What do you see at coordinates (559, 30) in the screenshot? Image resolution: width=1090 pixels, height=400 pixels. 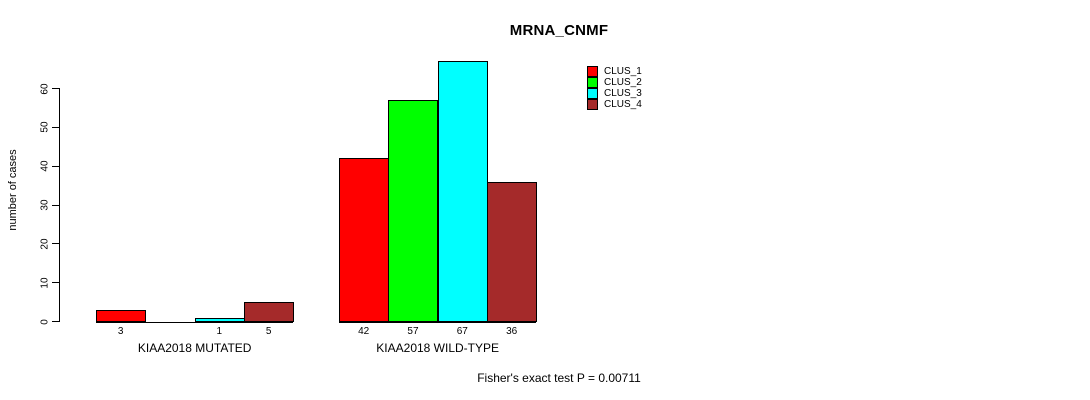 I see `chart-title: MRNA_CNMF` at bounding box center [559, 30].